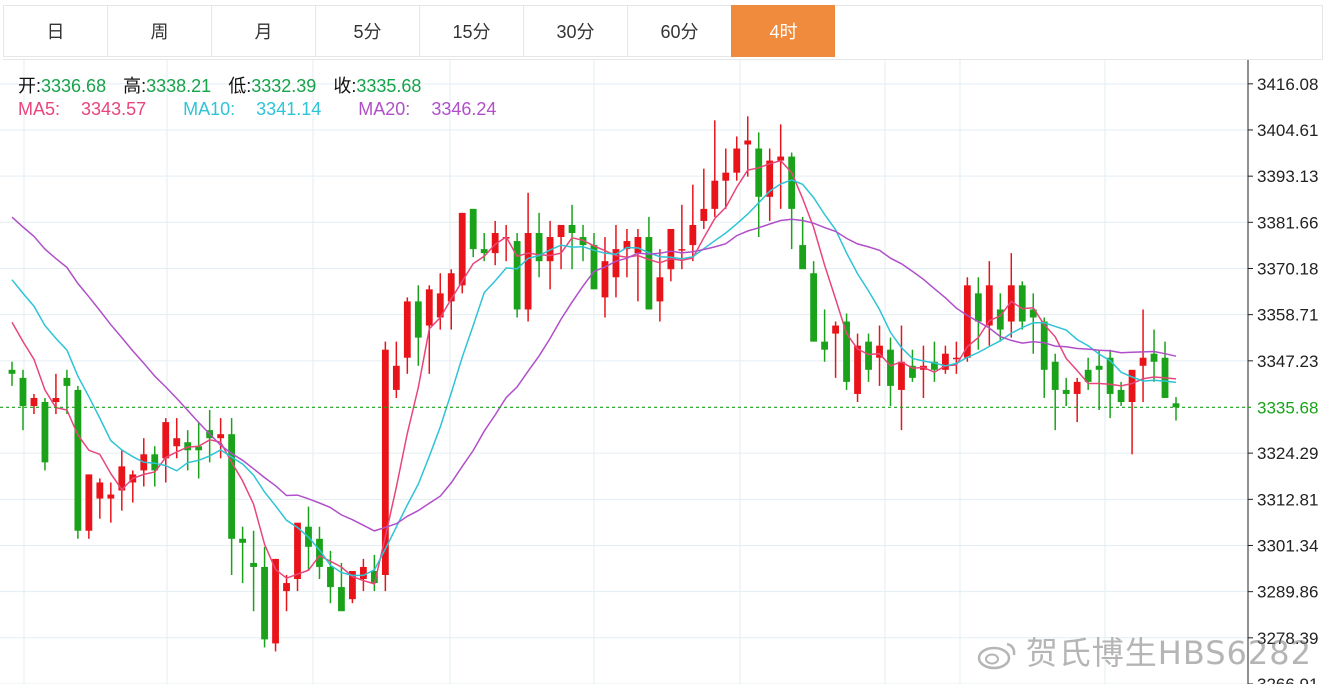 This screenshot has height=684, width=1326. Describe the element at coordinates (114, 109) in the screenshot. I see `ma5-value: 3343.57` at that location.